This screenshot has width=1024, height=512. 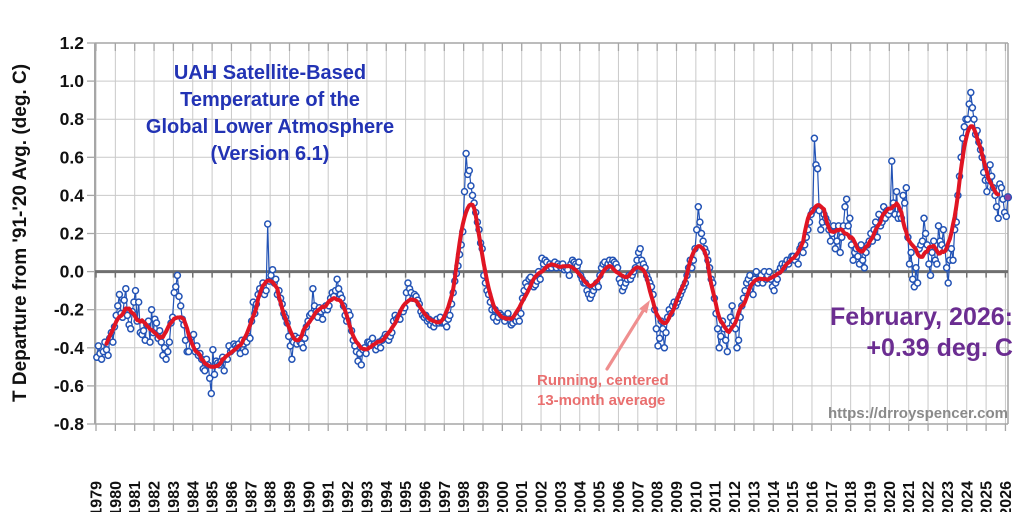 What do you see at coordinates (644, 307) in the screenshot?
I see `running-average-arrowhead` at bounding box center [644, 307].